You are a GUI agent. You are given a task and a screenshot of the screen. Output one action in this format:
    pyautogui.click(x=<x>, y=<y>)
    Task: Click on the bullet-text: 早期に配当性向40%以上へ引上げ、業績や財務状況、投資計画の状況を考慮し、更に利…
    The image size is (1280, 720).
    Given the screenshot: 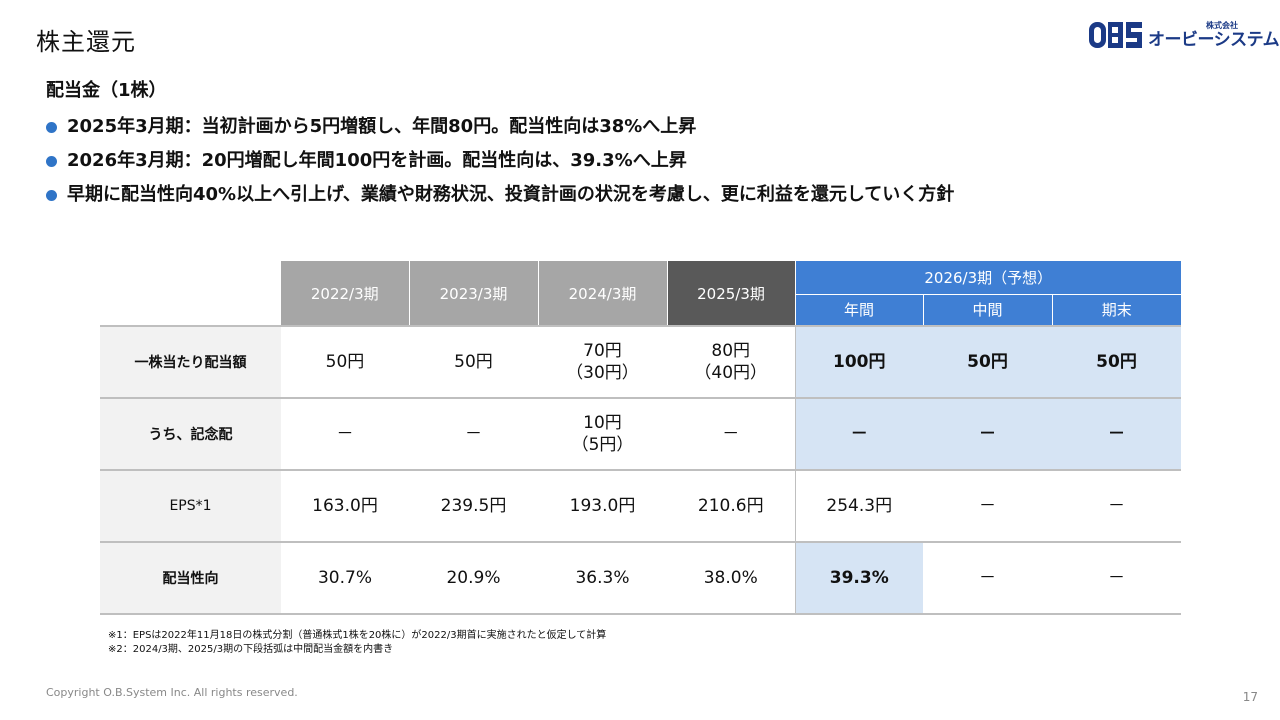 What is the action you would take?
    pyautogui.click(x=511, y=194)
    